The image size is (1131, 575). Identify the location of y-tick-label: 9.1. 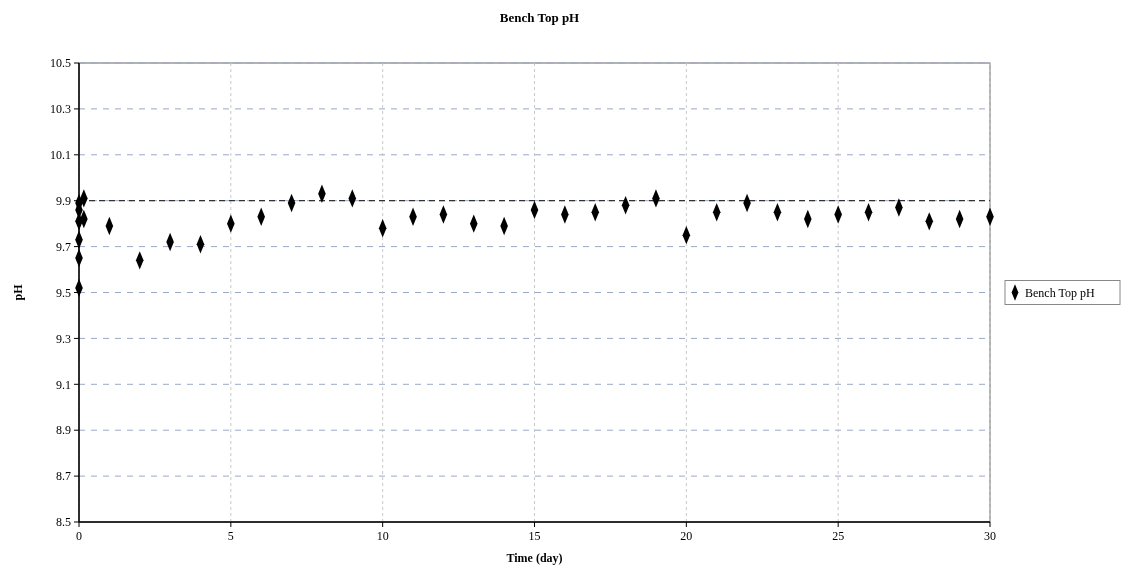
(63, 384).